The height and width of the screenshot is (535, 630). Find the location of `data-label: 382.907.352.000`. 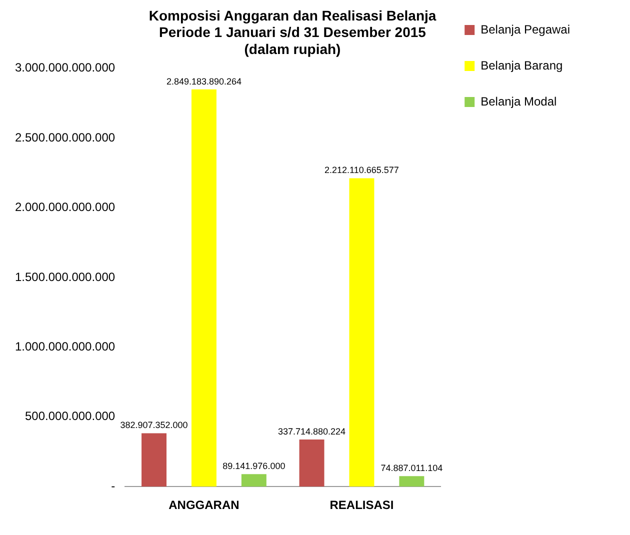

data-label: 382.907.352.000 is located at coordinates (154, 425).